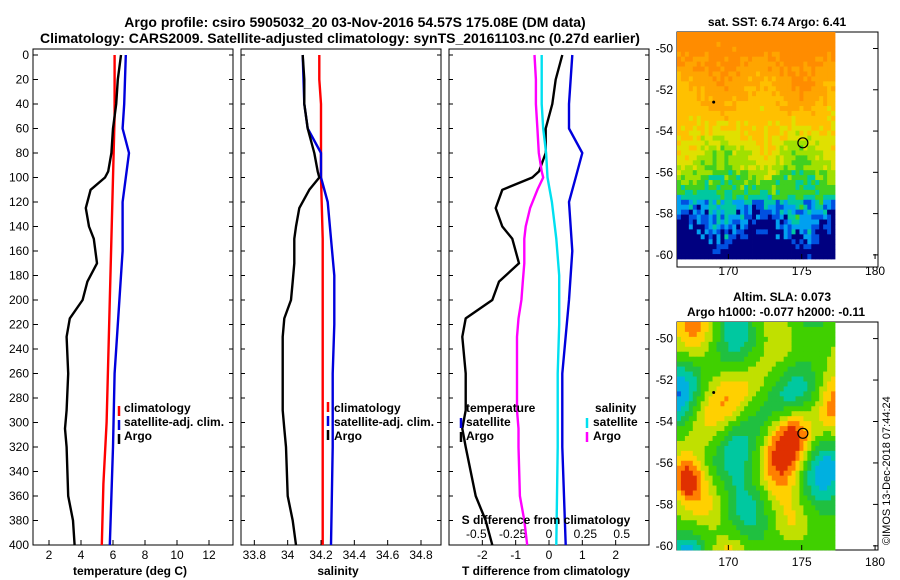 This screenshot has height=580, width=900. What do you see at coordinates (23, 104) in the screenshot?
I see `depth-tick-label: 40` at bounding box center [23, 104].